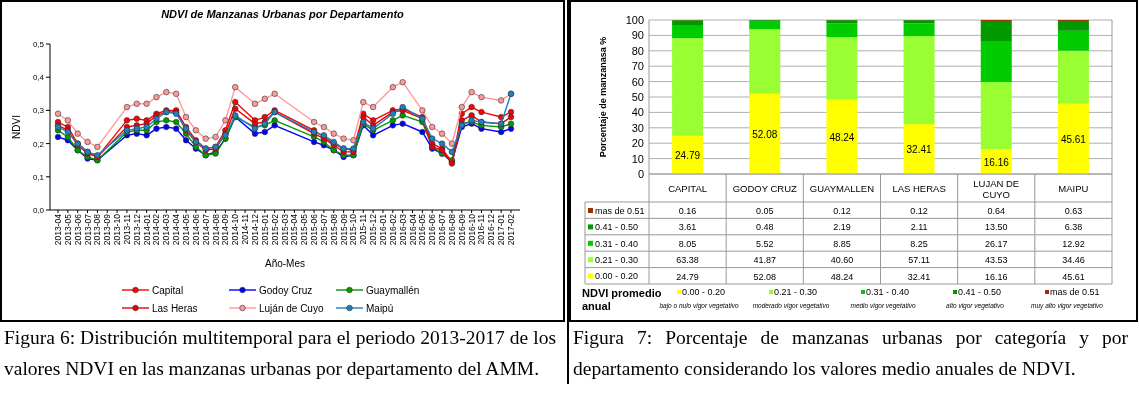 The width and height of the screenshot is (1139, 417). What do you see at coordinates (688, 155) in the screenshot?
I see `text: 24.79` at bounding box center [688, 155].